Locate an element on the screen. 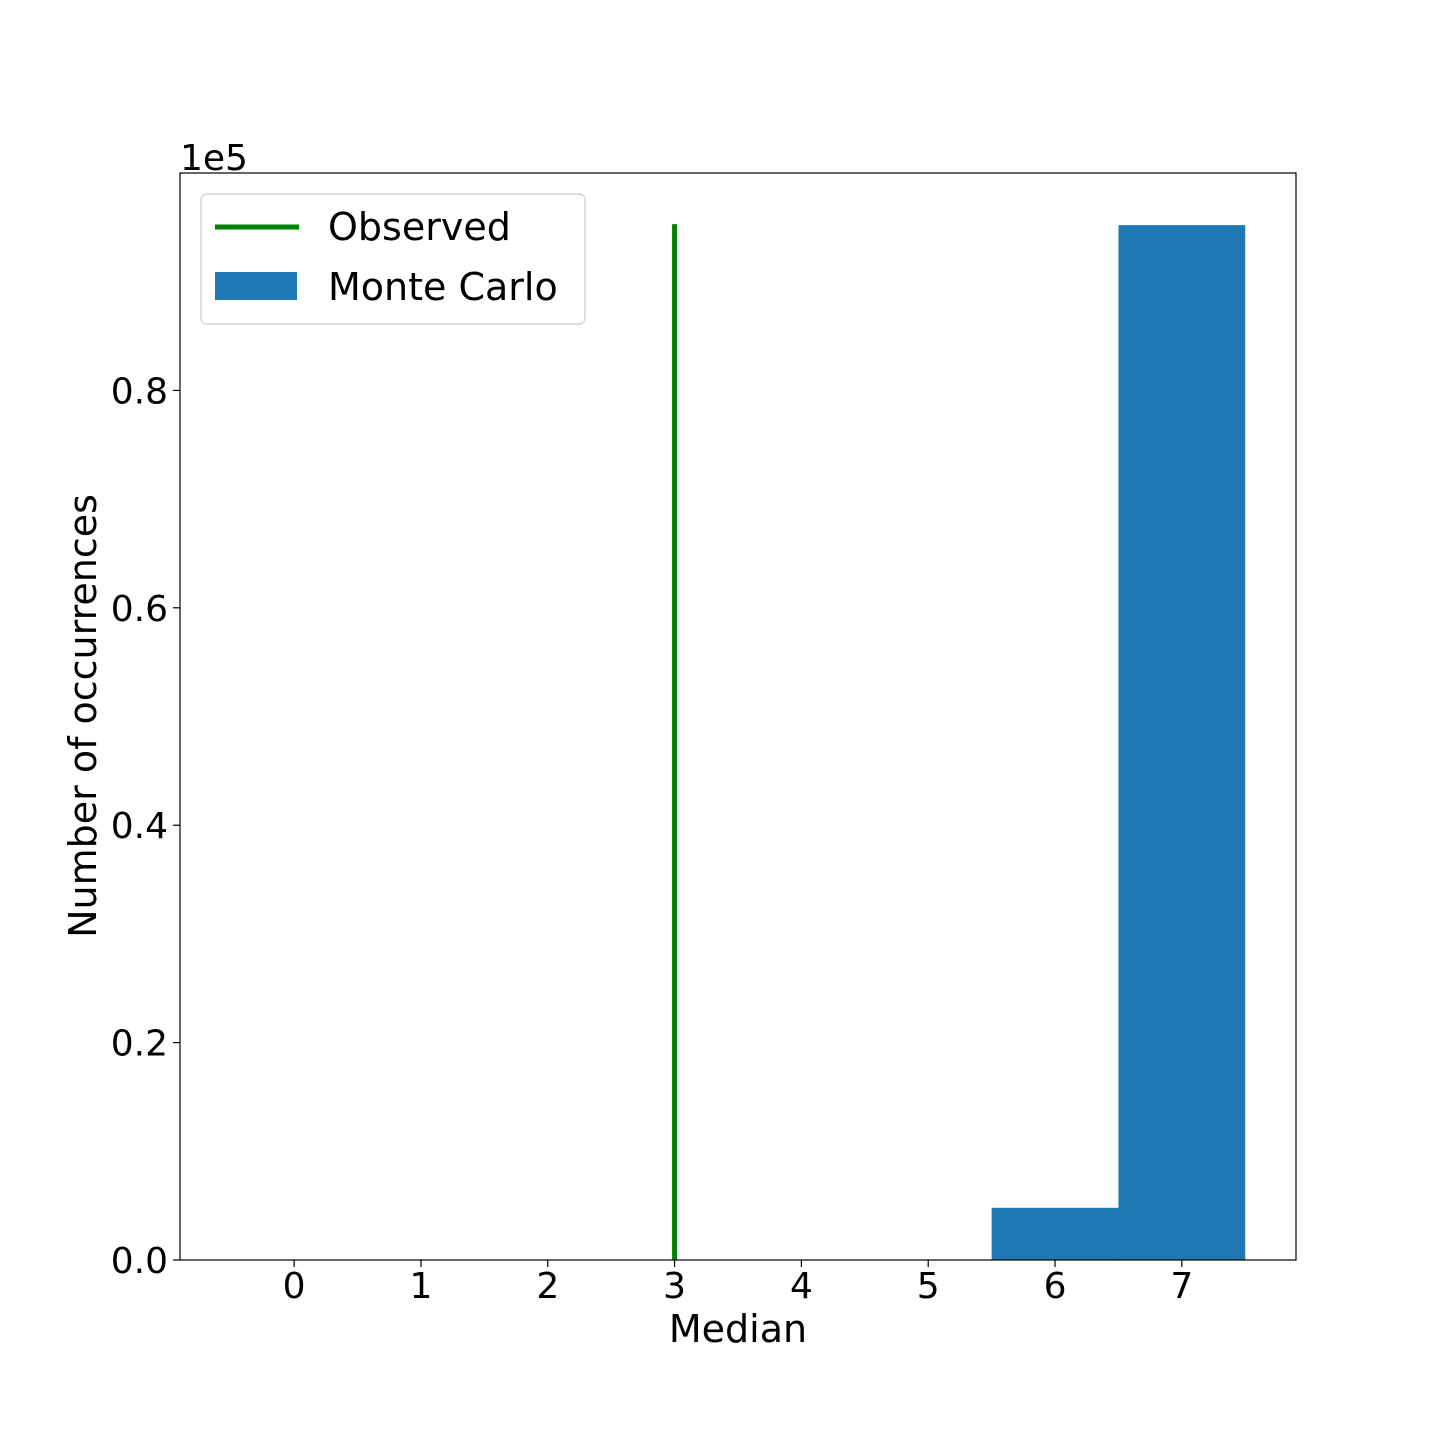 The height and width of the screenshot is (1440, 1440). x-tick-label-7: 7 is located at coordinates (1181, 1286).